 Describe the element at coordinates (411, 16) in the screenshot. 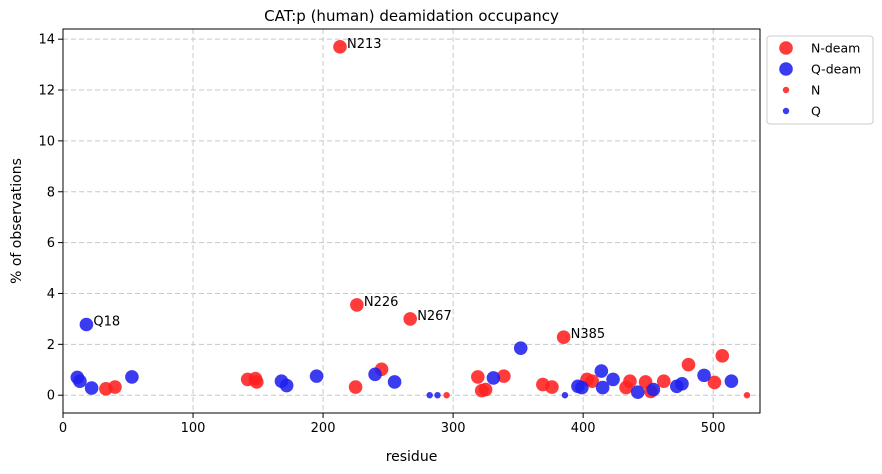

I see `chart-title: CAT:p (human) deamidation occupancy` at that location.